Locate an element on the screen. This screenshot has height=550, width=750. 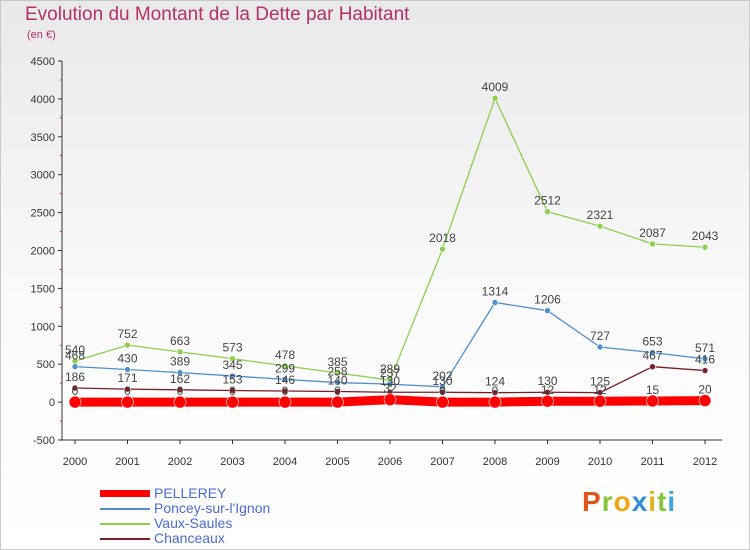
legend-item: Vaux-Saules is located at coordinates (220, 523).